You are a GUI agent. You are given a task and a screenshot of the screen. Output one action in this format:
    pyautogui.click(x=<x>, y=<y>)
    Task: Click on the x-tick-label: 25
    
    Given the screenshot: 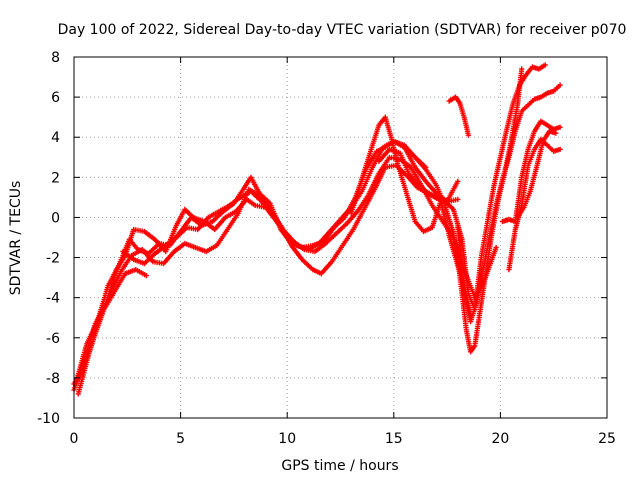 What is the action you would take?
    pyautogui.click(x=607, y=439)
    